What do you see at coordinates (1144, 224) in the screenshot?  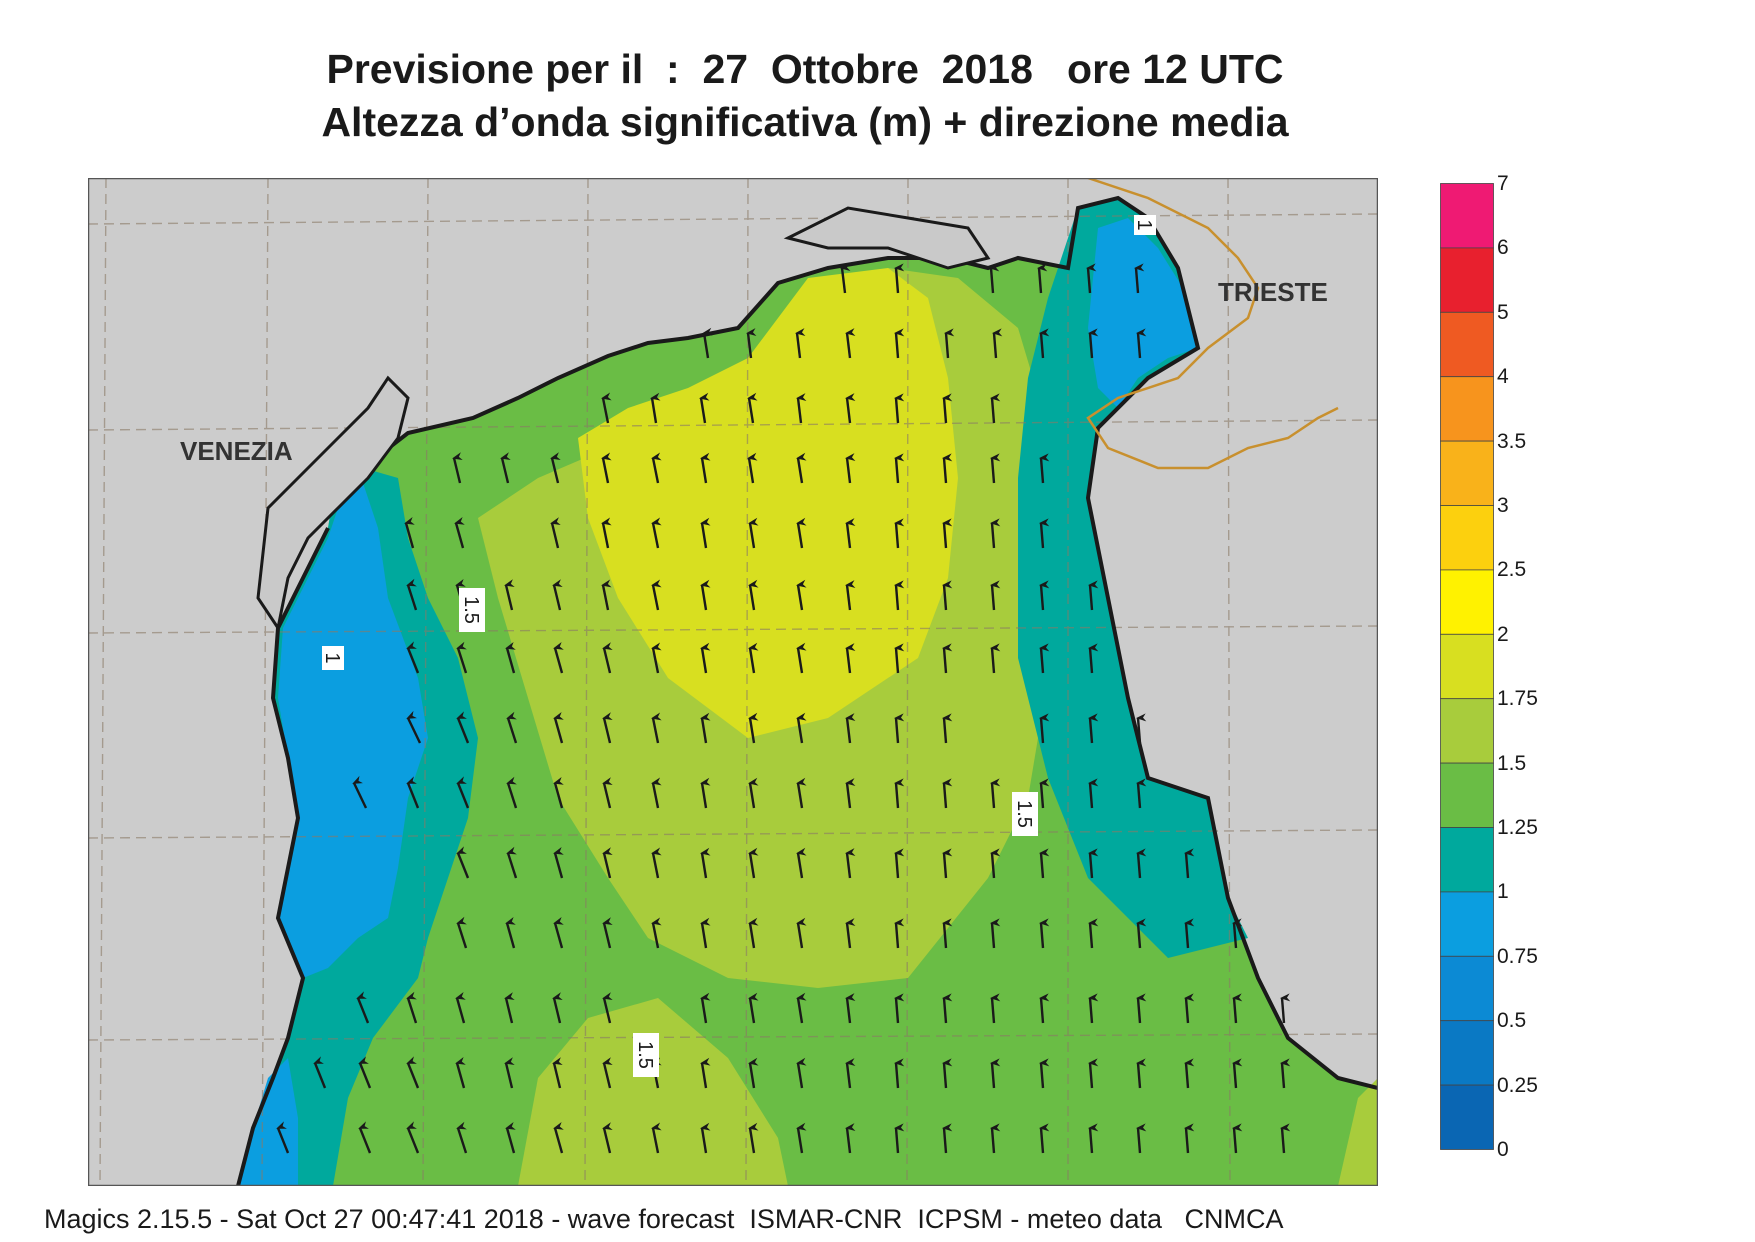 I see `contour-label-5: 1` at bounding box center [1144, 224].